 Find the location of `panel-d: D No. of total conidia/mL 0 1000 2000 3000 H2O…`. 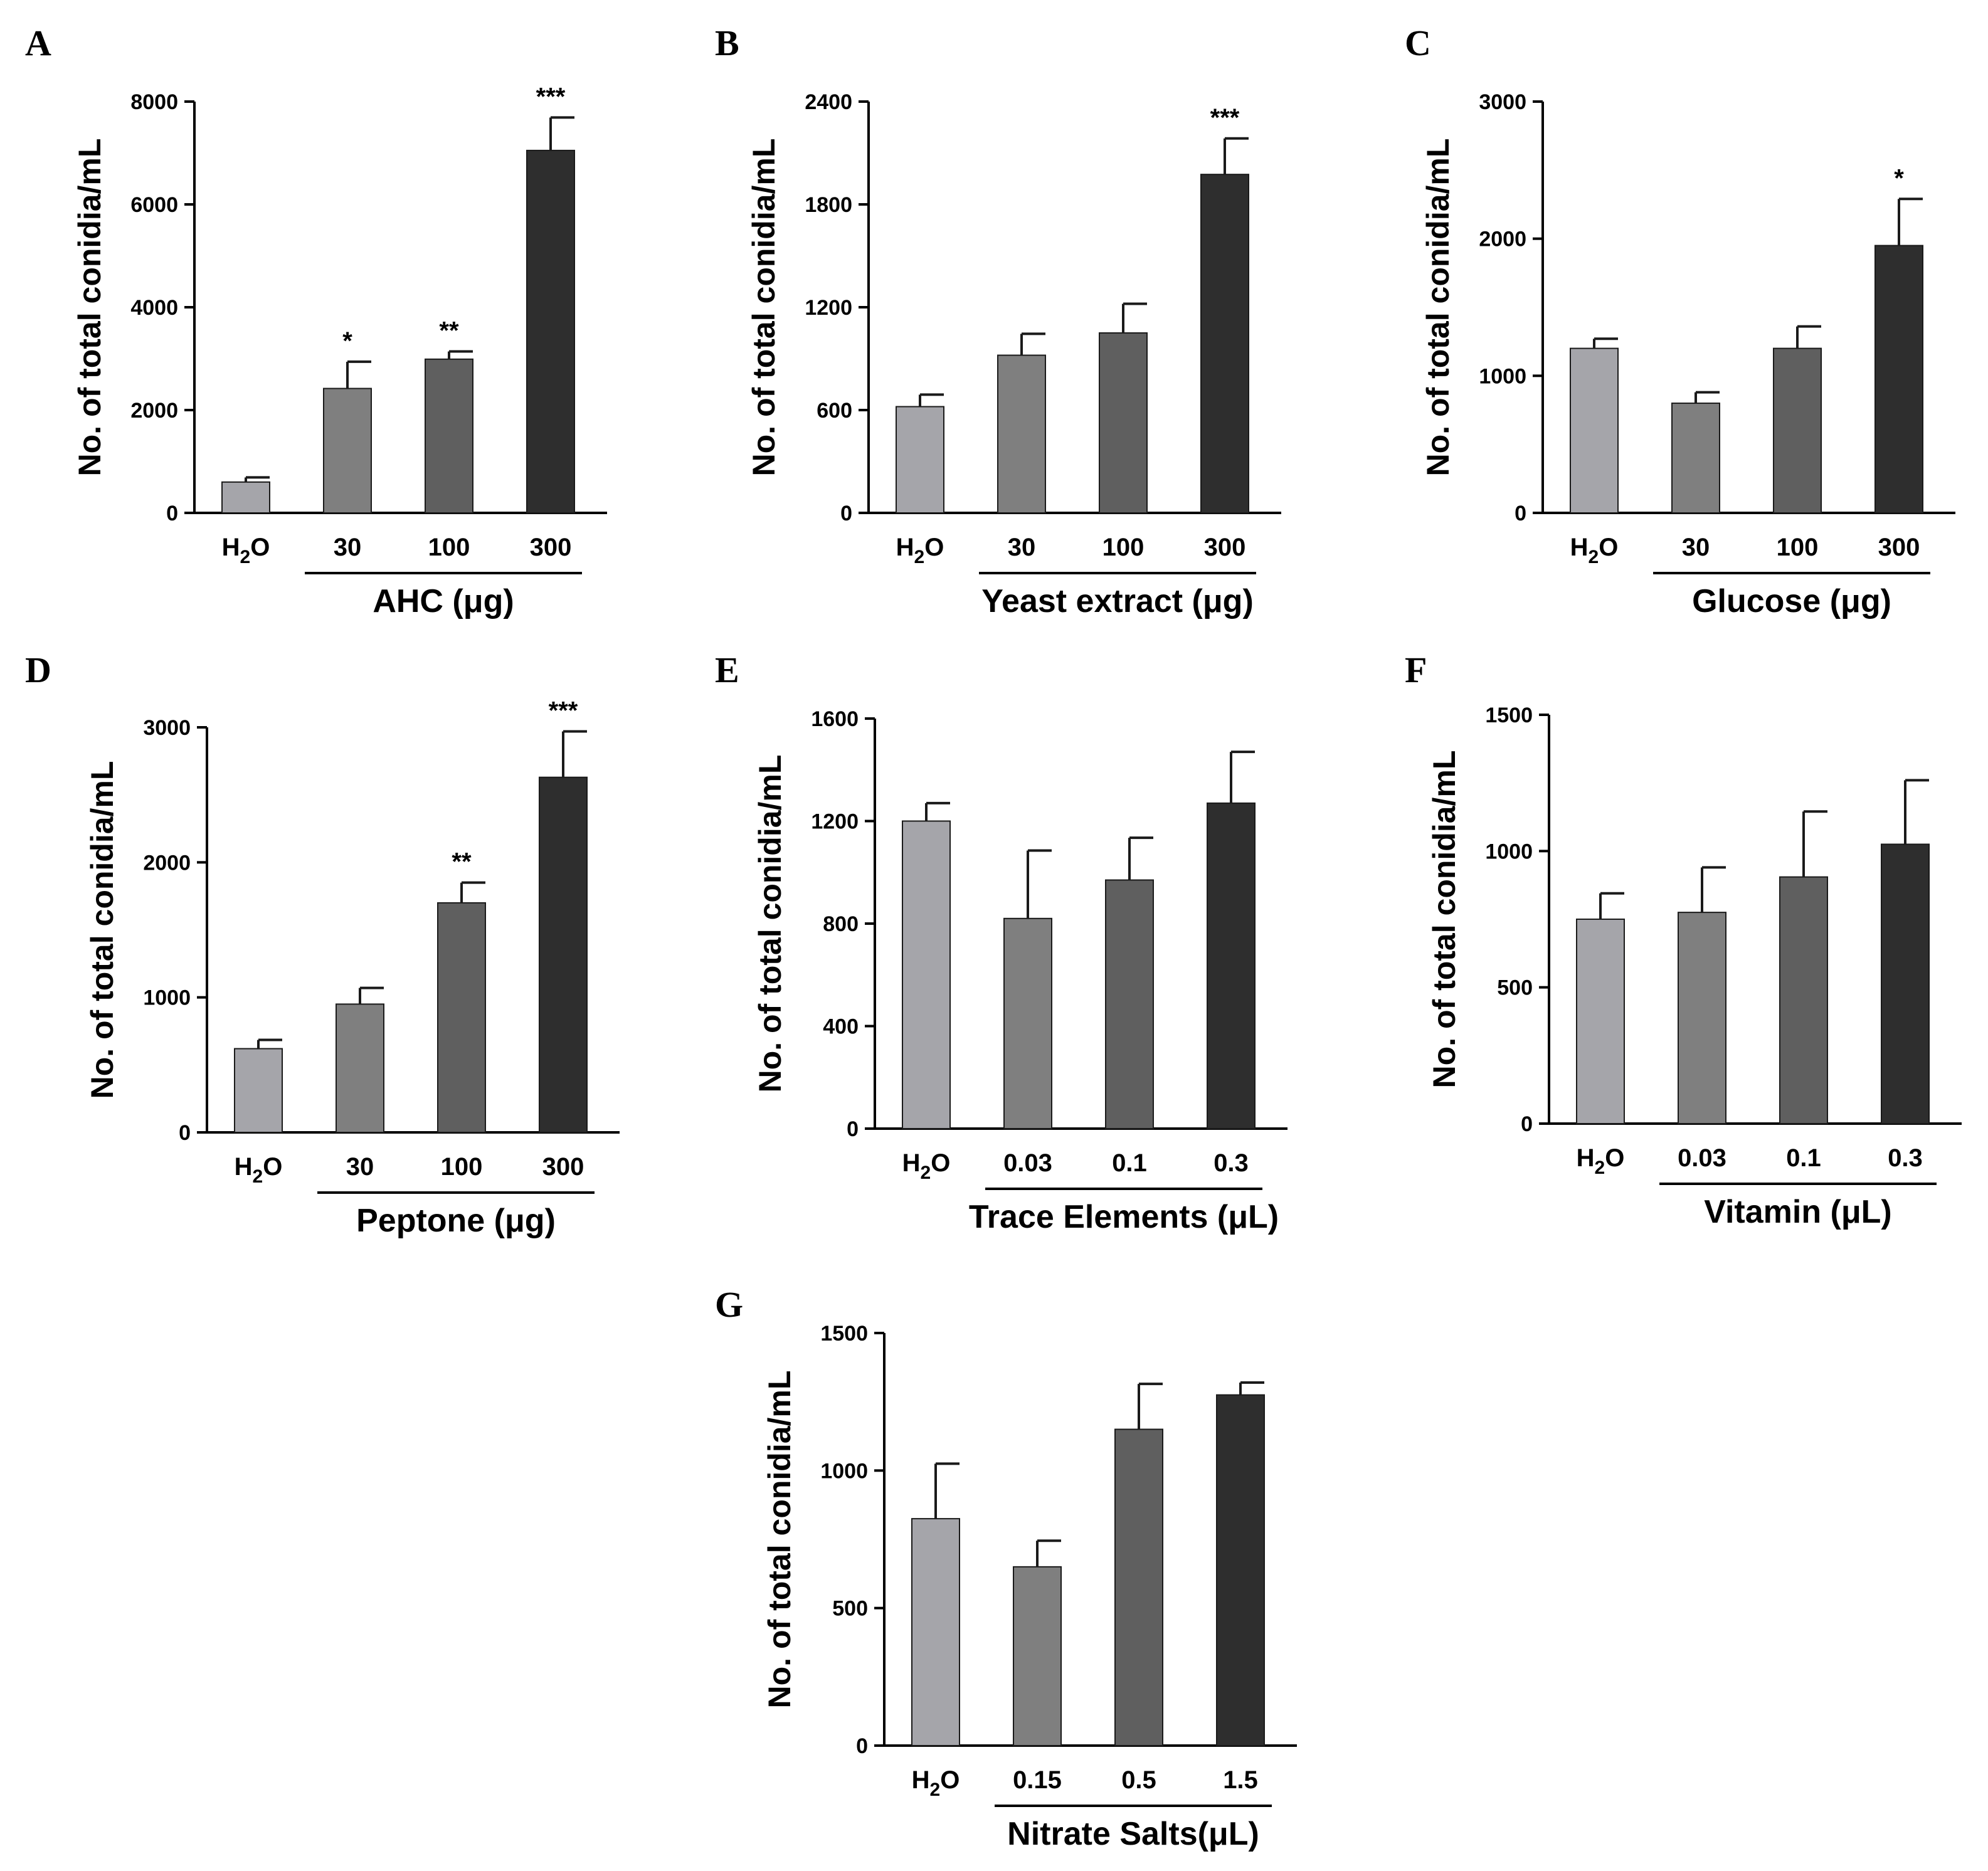

panel-d: D No. of total conidia/mL 0 1000 2000 3000 H2O… is located at coordinates (323, 944).